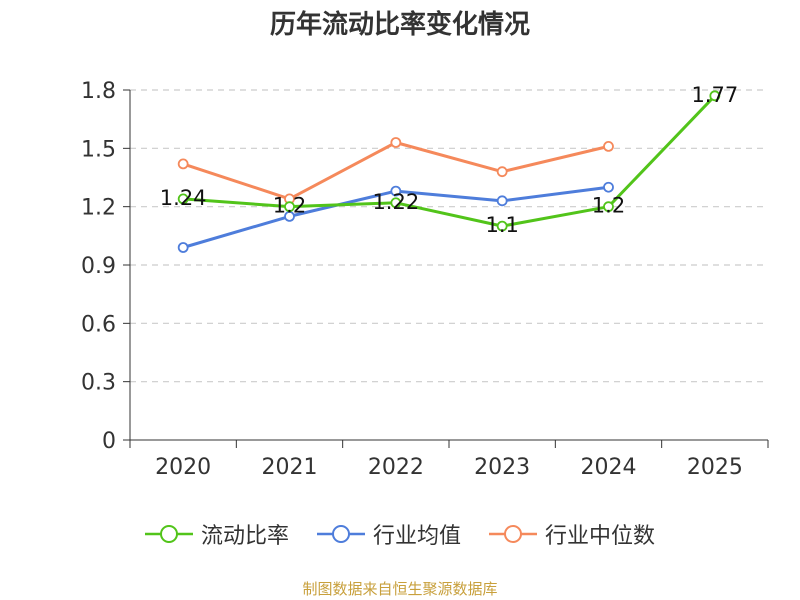 This screenshot has height=600, width=800. I want to click on data-label-current_ratio: 1.1, so click(501, 225).